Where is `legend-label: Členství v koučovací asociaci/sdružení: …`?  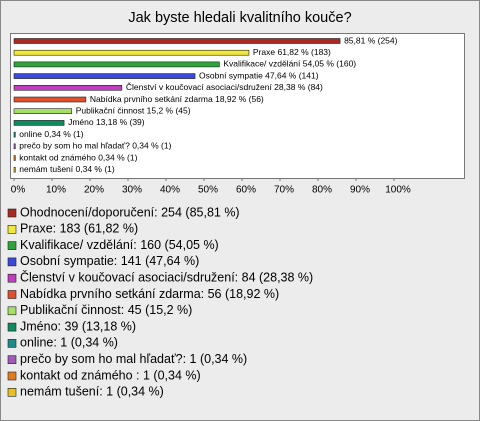
legend-label: Členství v koučovací asociaci/sdružení: … is located at coordinates (166, 276).